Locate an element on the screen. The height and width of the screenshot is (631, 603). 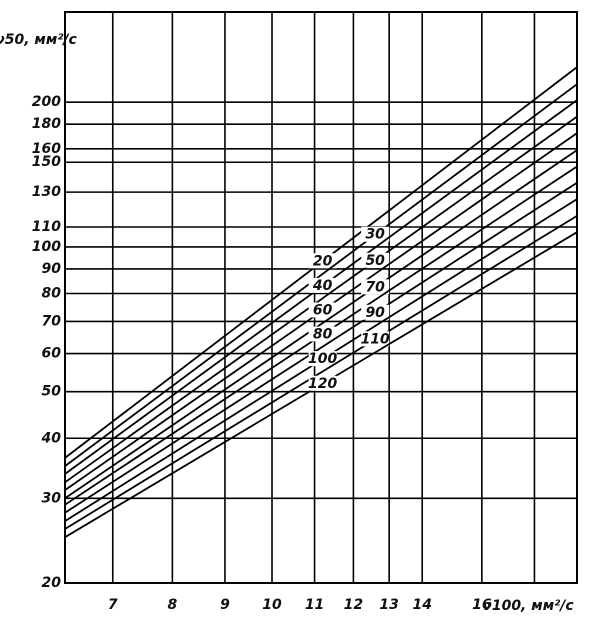
series-label: 20 is located at coordinates (323, 261).